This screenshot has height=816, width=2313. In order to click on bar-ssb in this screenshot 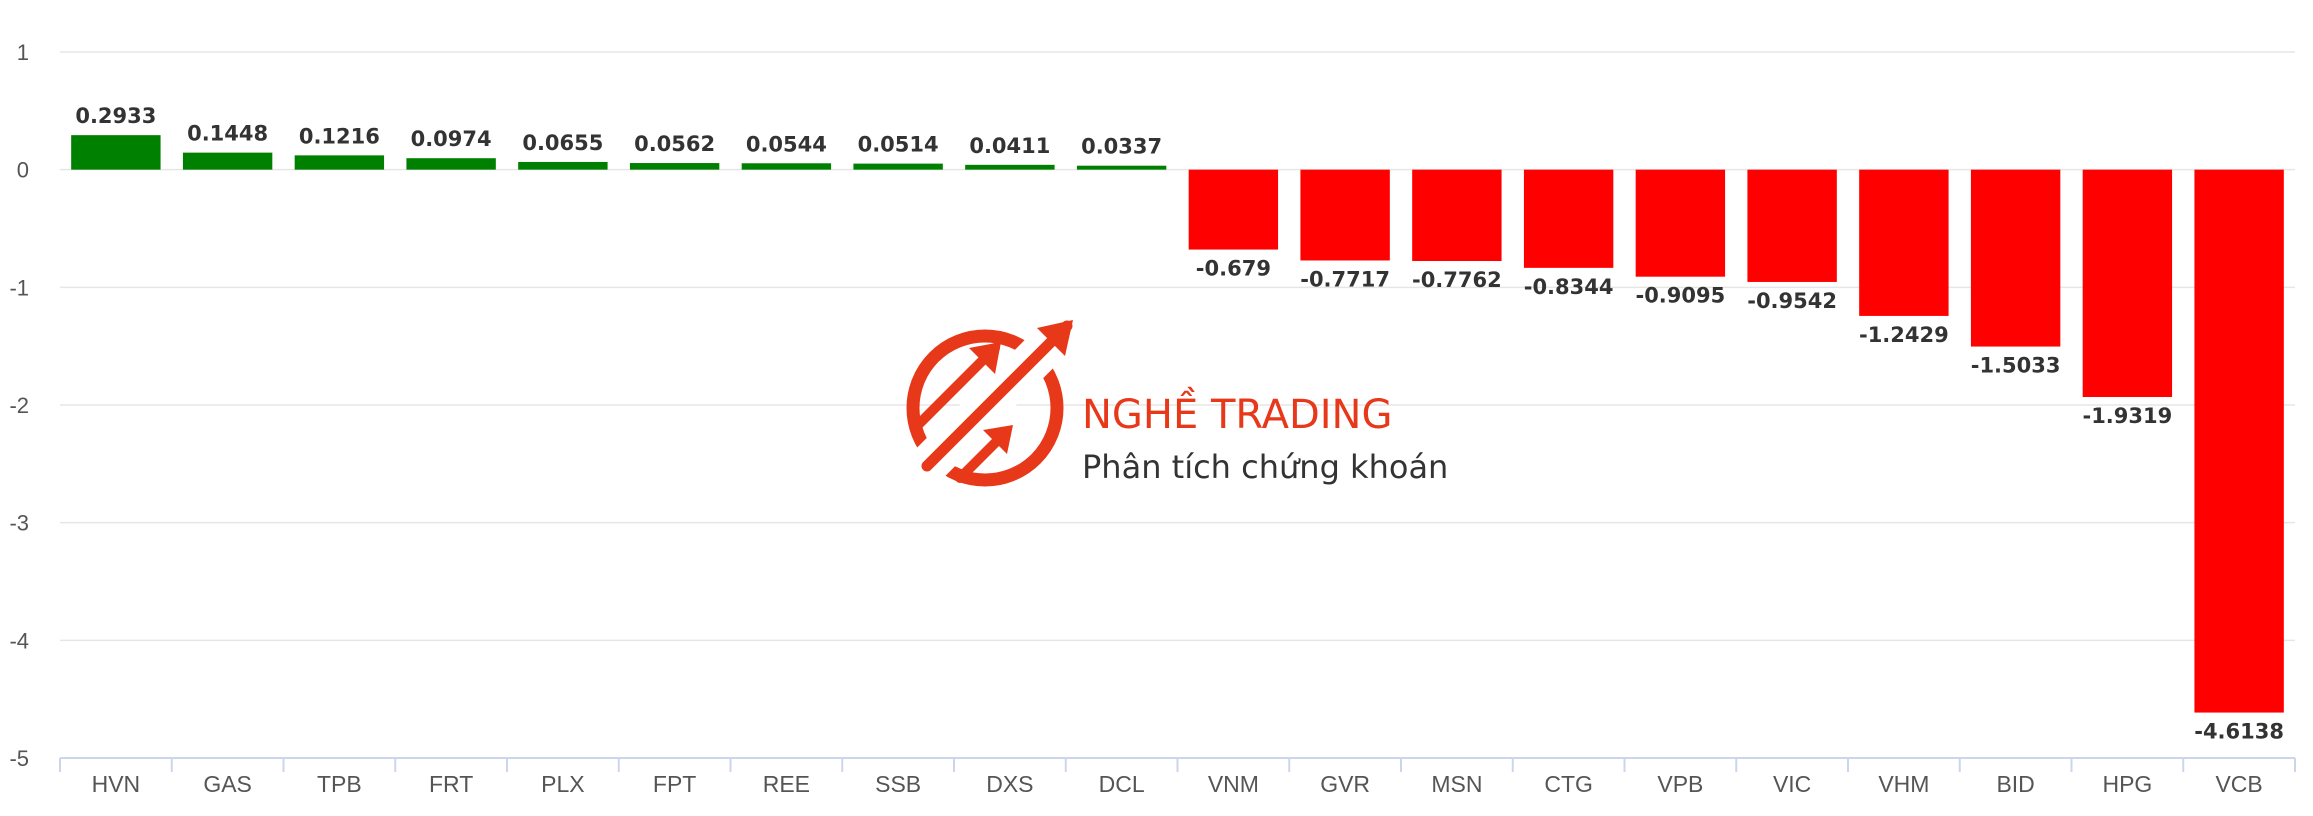, I will do `click(898, 166)`.